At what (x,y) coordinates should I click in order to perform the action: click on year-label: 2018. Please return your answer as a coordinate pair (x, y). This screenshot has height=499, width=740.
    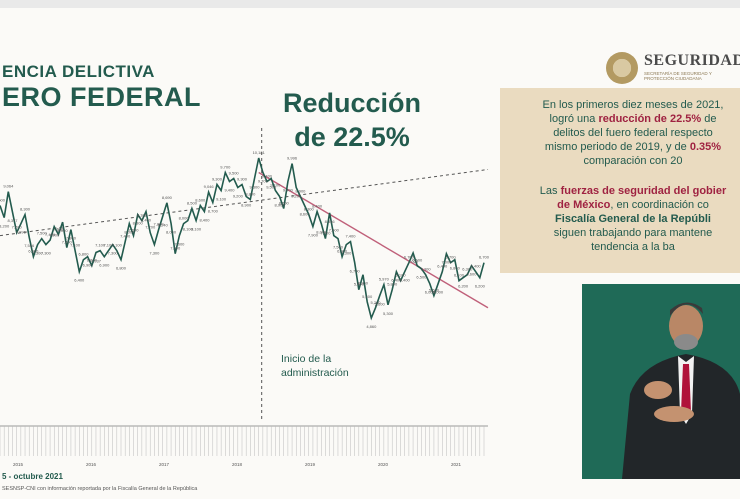
    Looking at the image, I should click on (237, 464).